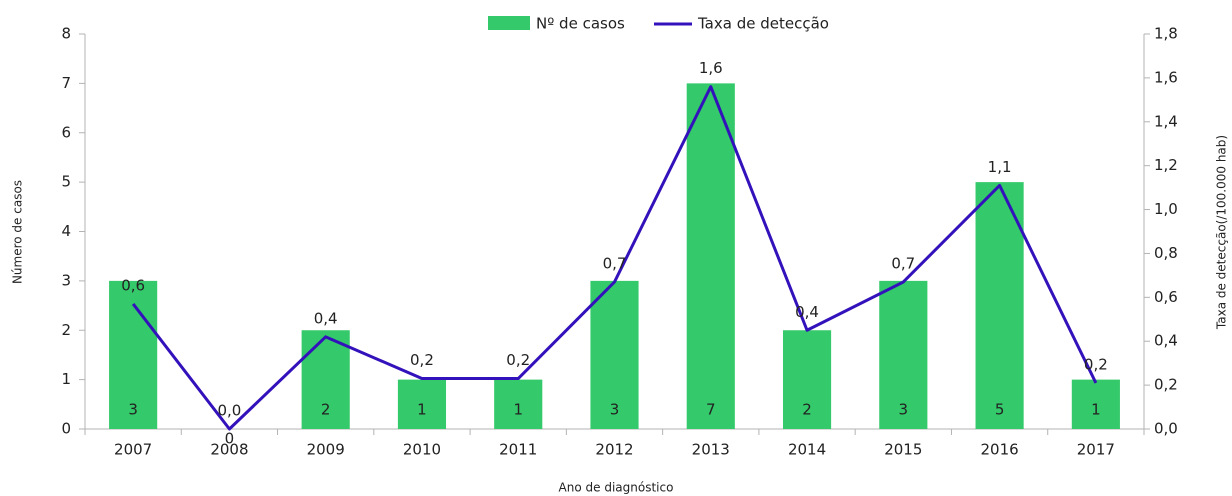  Describe the element at coordinates (711, 450) in the screenshot. I see `x-tick-label: 2013` at that location.